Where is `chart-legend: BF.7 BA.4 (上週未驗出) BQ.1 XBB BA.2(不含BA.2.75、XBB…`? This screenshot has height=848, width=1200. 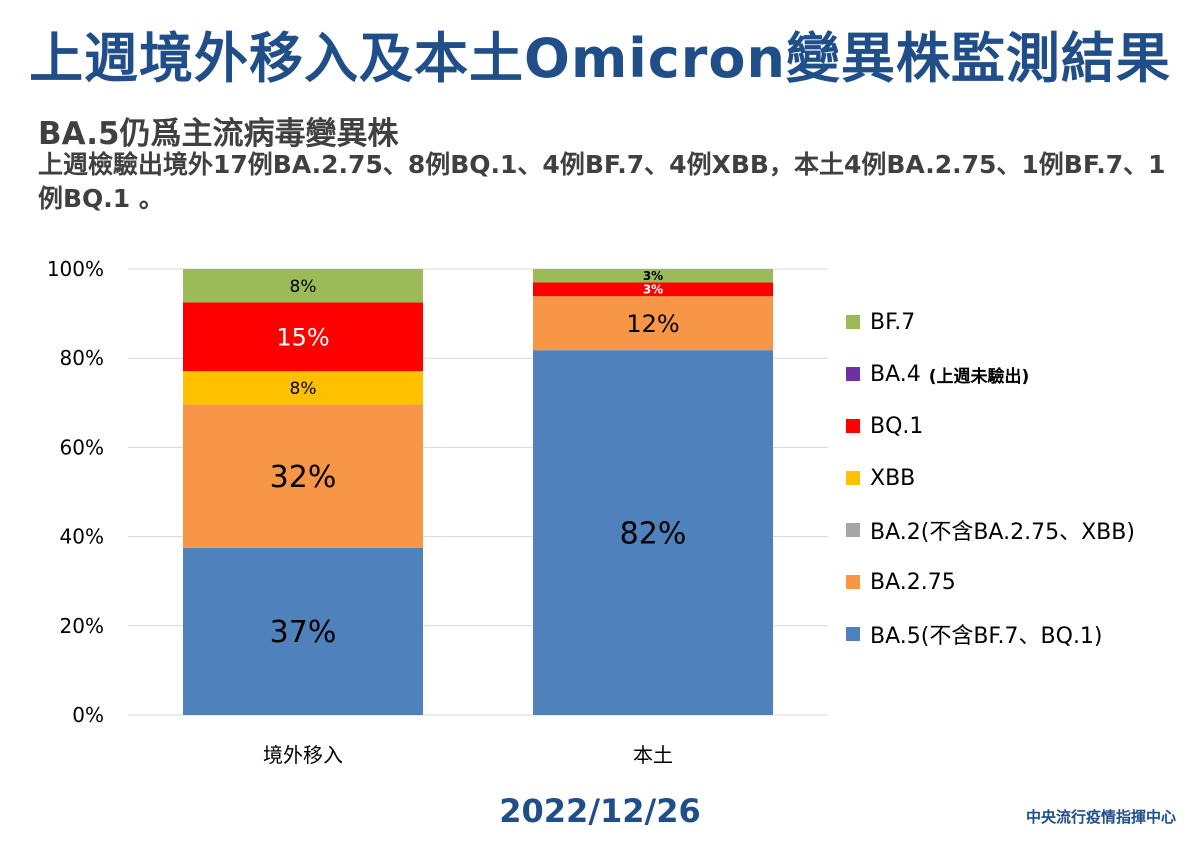
chart-legend: BF.7 BA.4 (上週未驗出) BQ.1 XBB BA.2(不含BA.2.75、XBB… is located at coordinates (1016, 478).